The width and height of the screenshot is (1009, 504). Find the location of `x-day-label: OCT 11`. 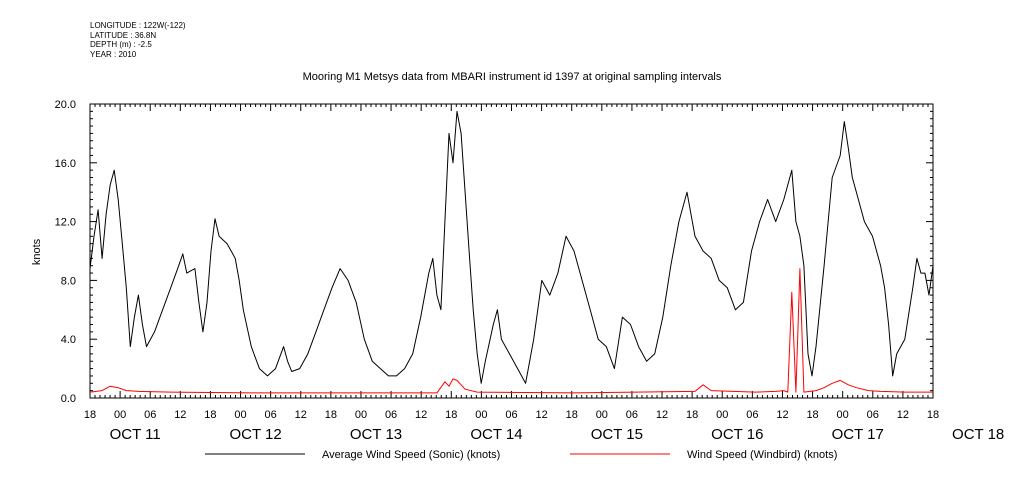

x-day-label: OCT 11 is located at coordinates (135, 434).